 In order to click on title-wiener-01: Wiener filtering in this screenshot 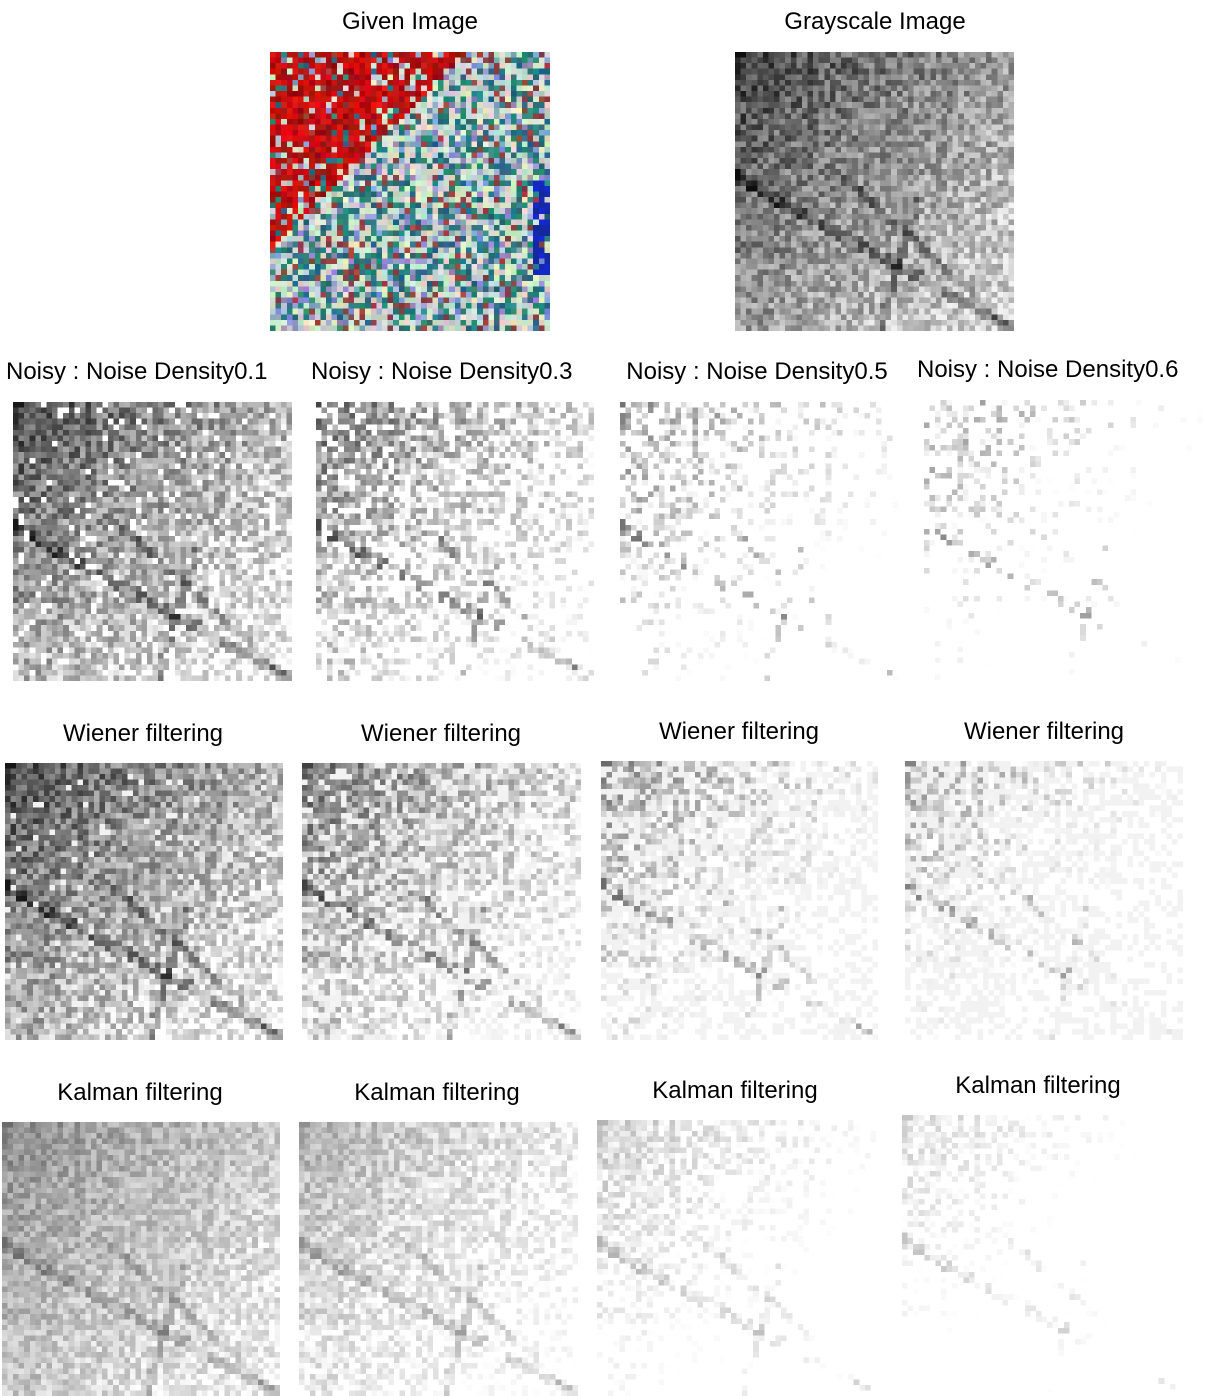, I will do `click(143, 734)`.